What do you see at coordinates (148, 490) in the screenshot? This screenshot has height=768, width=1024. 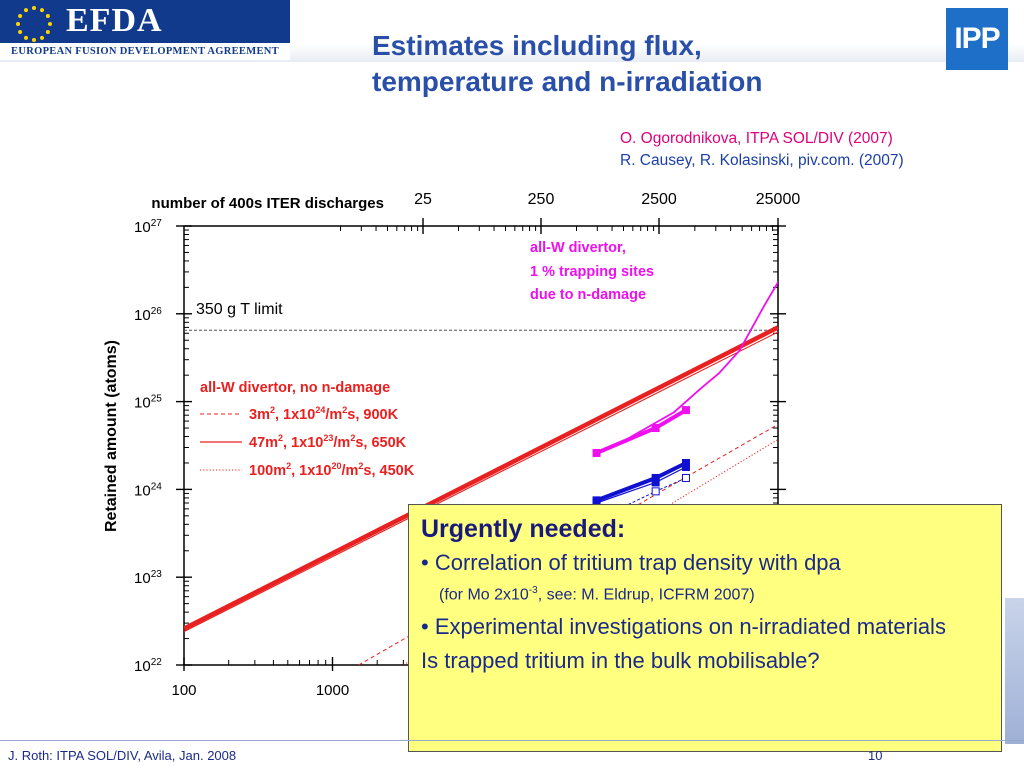 I see `y-tick-label: 1024` at bounding box center [148, 490].